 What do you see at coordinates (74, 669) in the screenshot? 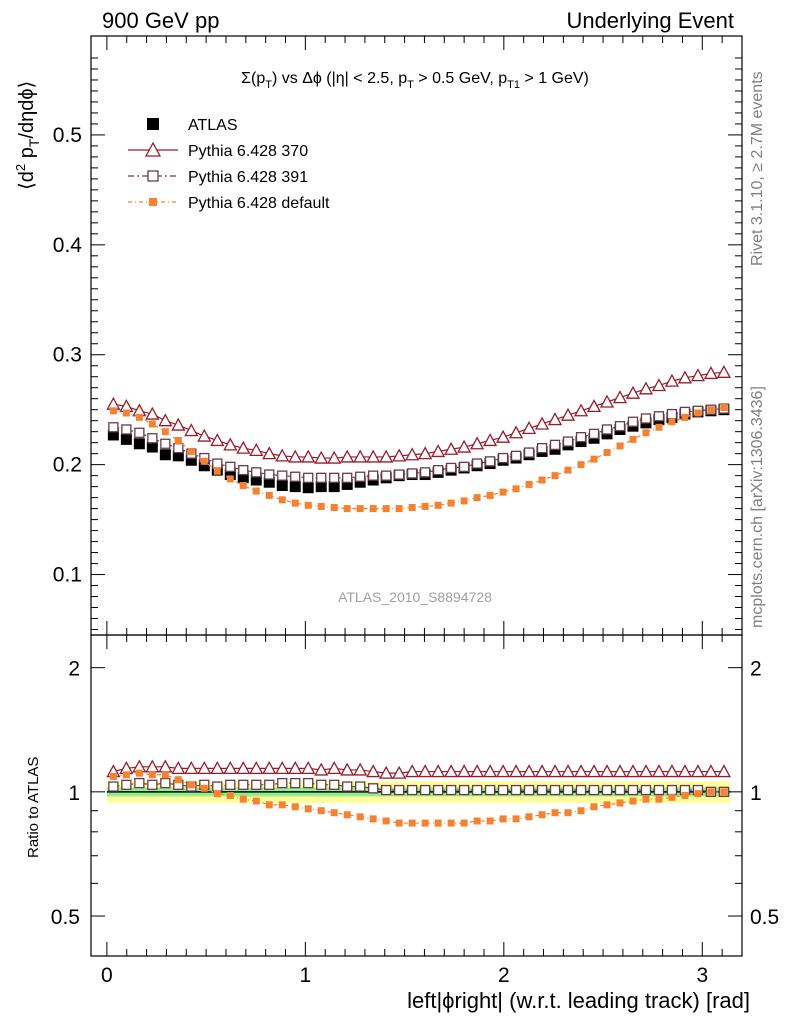
I see `ratio-y-tick-label: 2` at bounding box center [74, 669].